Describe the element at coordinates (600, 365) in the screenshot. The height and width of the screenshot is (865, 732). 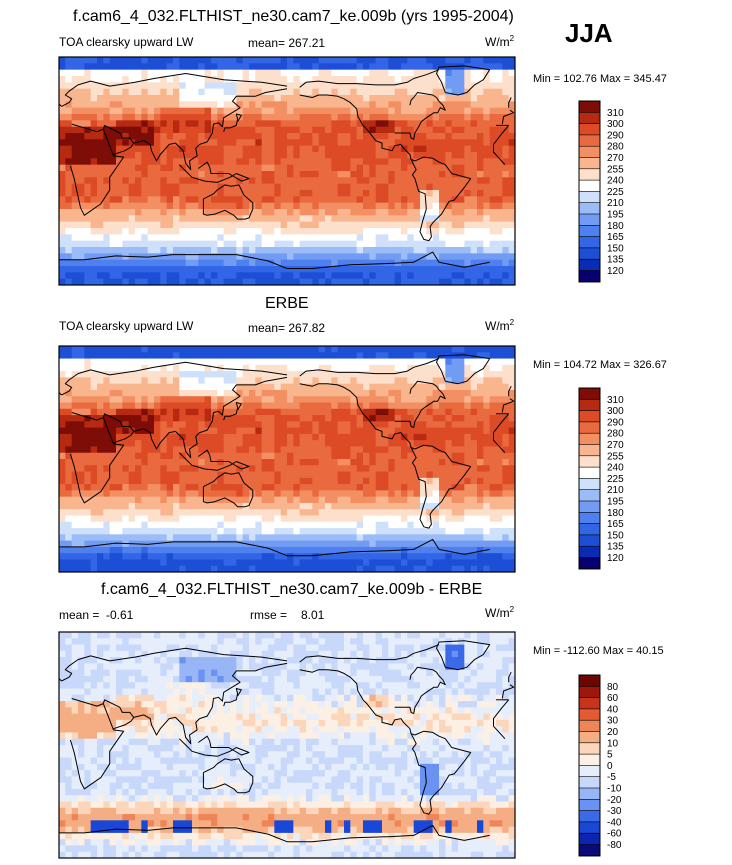
I see `panel-2-minmax: Min = 104.72 Max = 326.67` at that location.